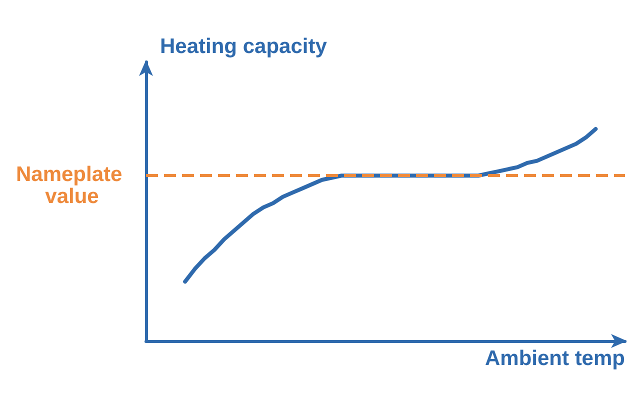 The width and height of the screenshot is (644, 402). I want to click on y-axis-title: Heating capacity, so click(244, 46).